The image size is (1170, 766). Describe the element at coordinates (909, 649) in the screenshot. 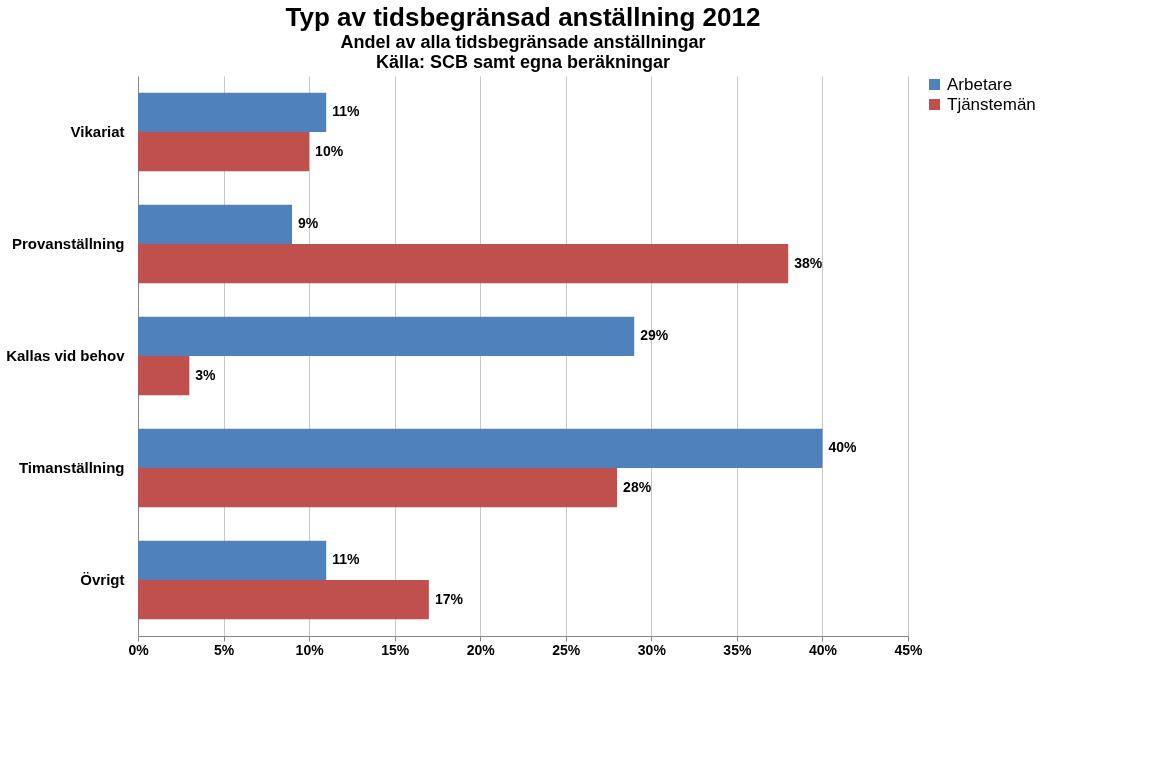

I see `x-tick-label: 45%` at that location.